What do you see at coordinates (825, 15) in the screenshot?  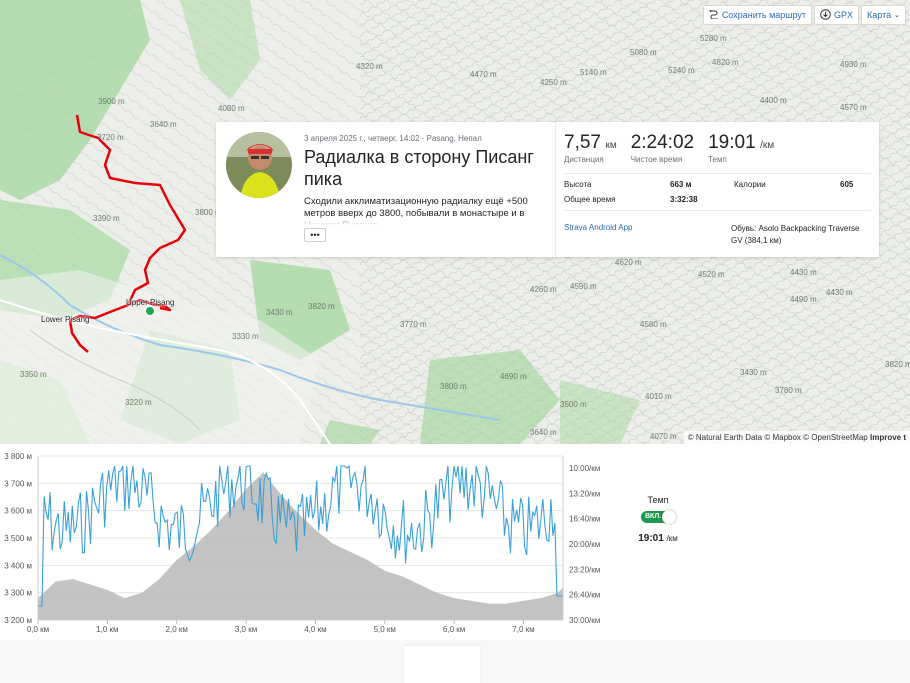 I see `download-icon` at bounding box center [825, 15].